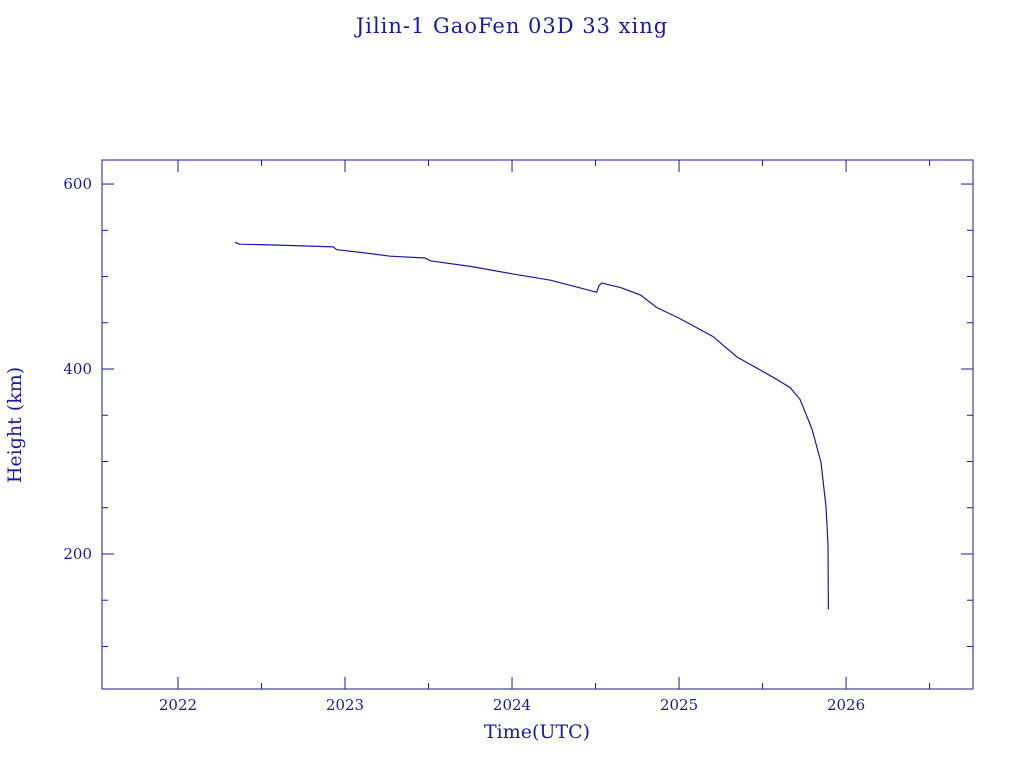 The height and width of the screenshot is (768, 1024). Describe the element at coordinates (77, 554) in the screenshot. I see `y-tick-label: 200` at that location.